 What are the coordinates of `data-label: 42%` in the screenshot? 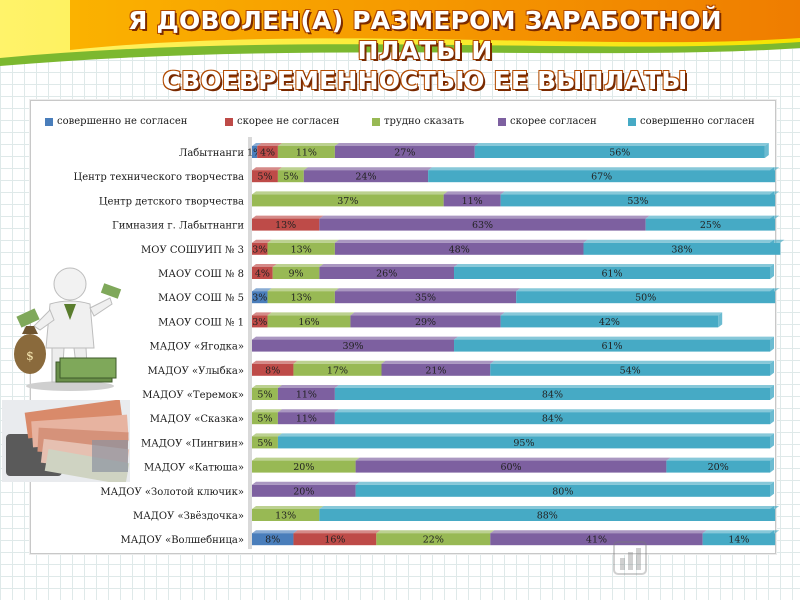 It's located at (609, 322).